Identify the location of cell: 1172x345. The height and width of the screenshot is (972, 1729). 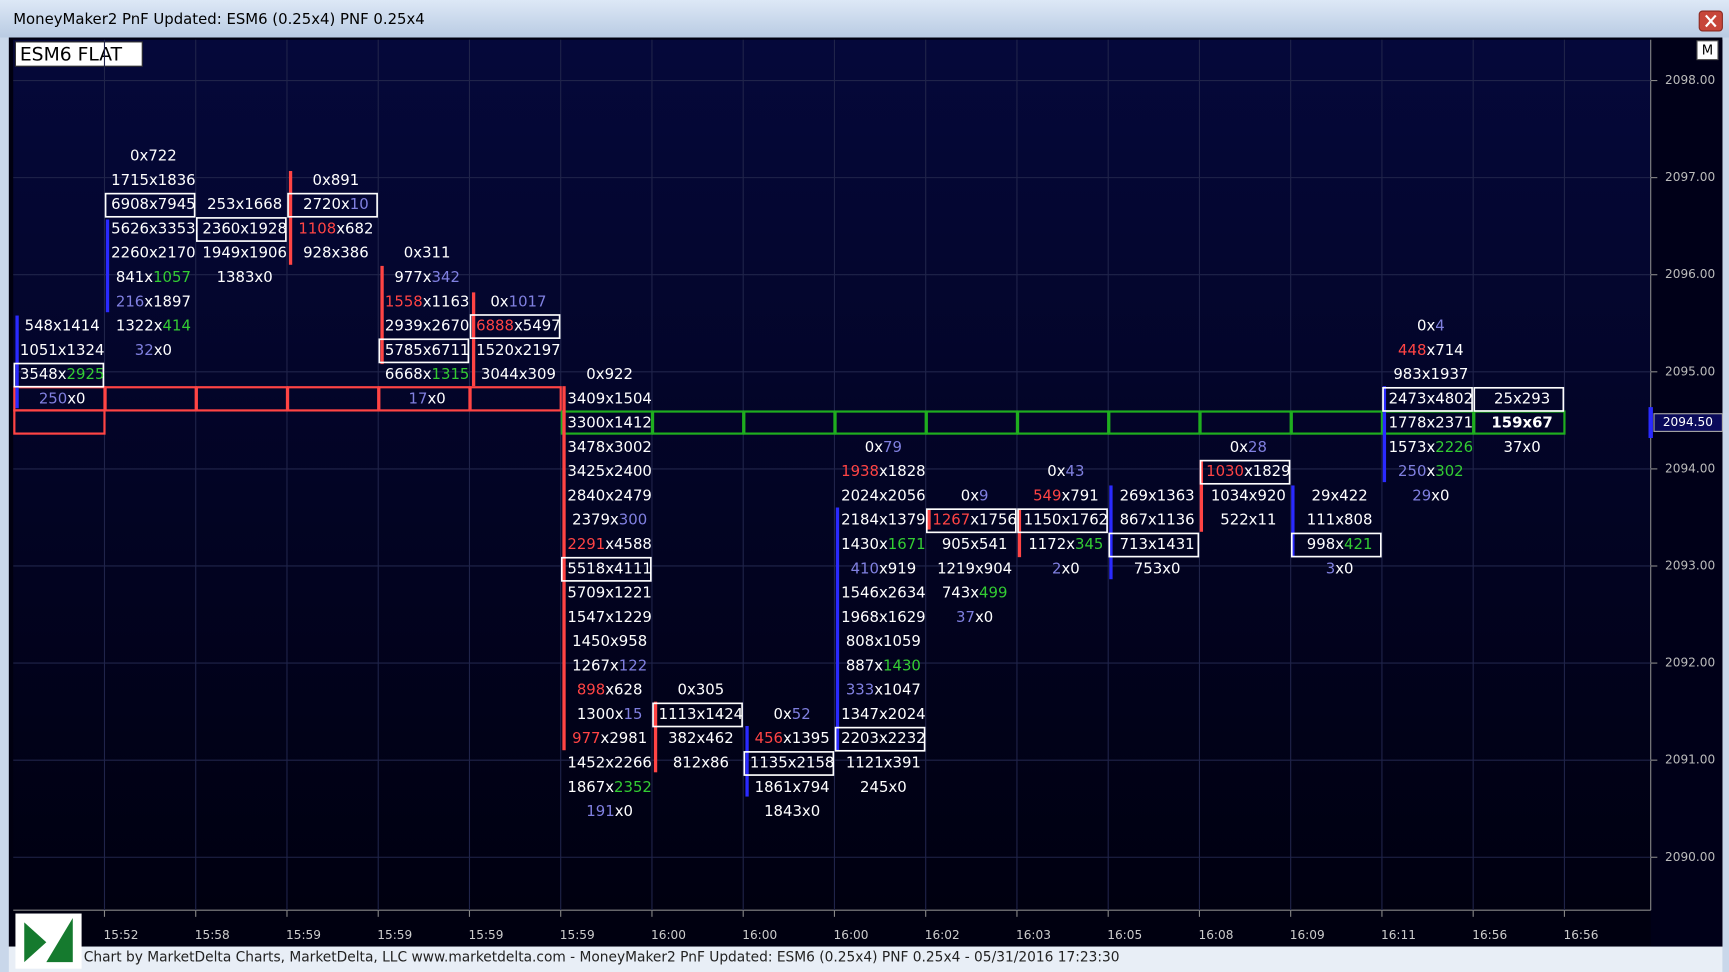
(1065, 544).